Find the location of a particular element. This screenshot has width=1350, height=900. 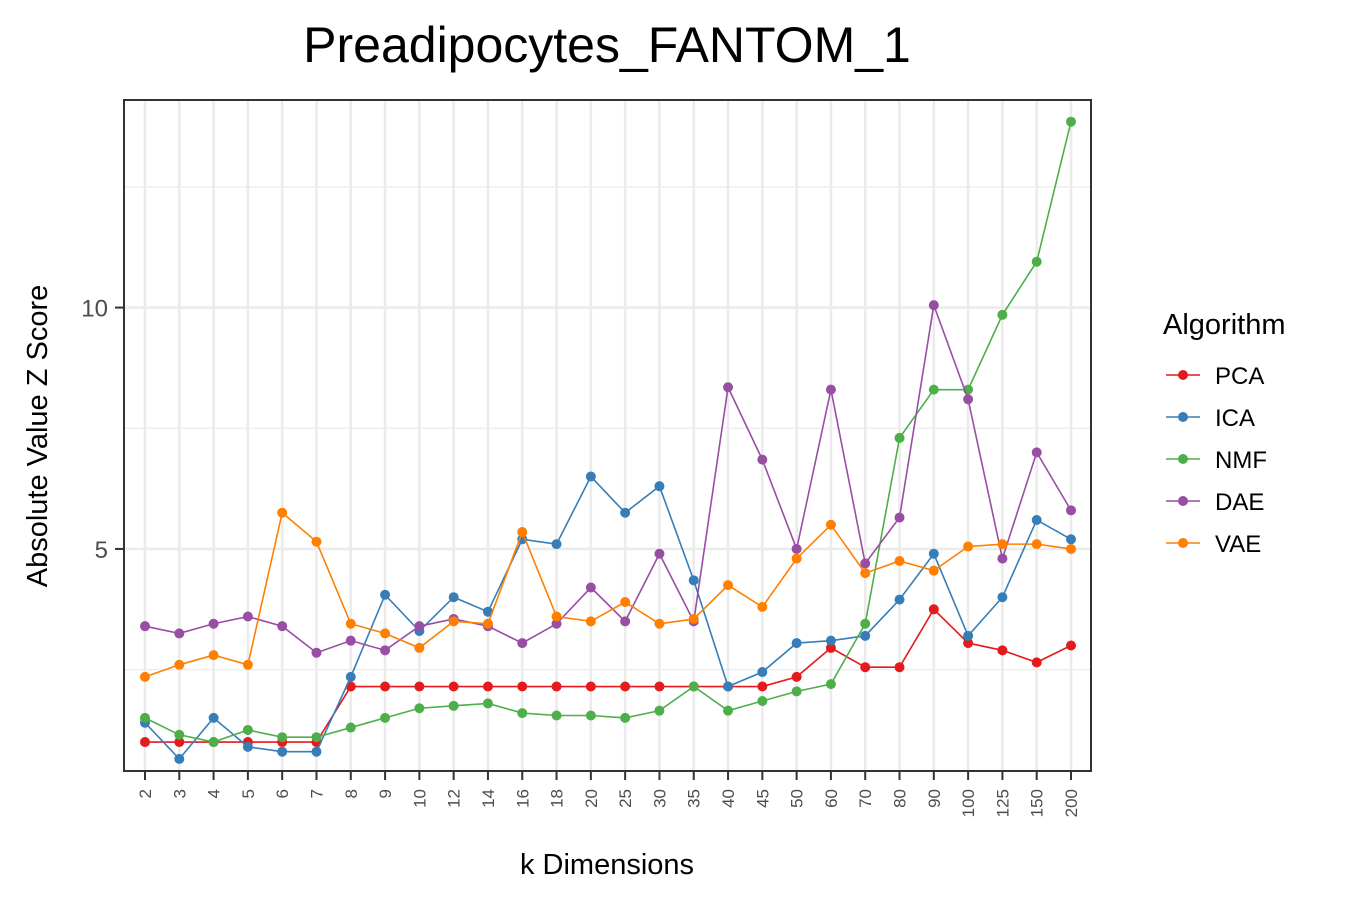

x-tick-label: 70 is located at coordinates (865, 798).